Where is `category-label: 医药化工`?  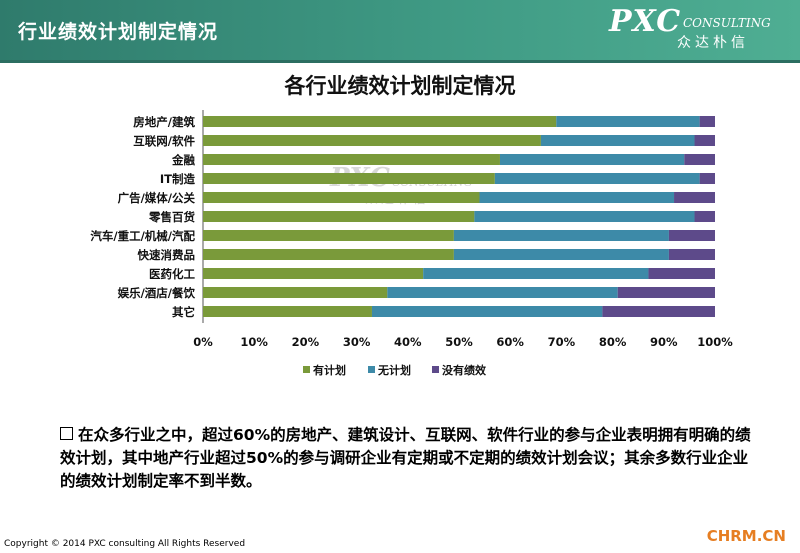 category-label: 医药化工 is located at coordinates (172, 274).